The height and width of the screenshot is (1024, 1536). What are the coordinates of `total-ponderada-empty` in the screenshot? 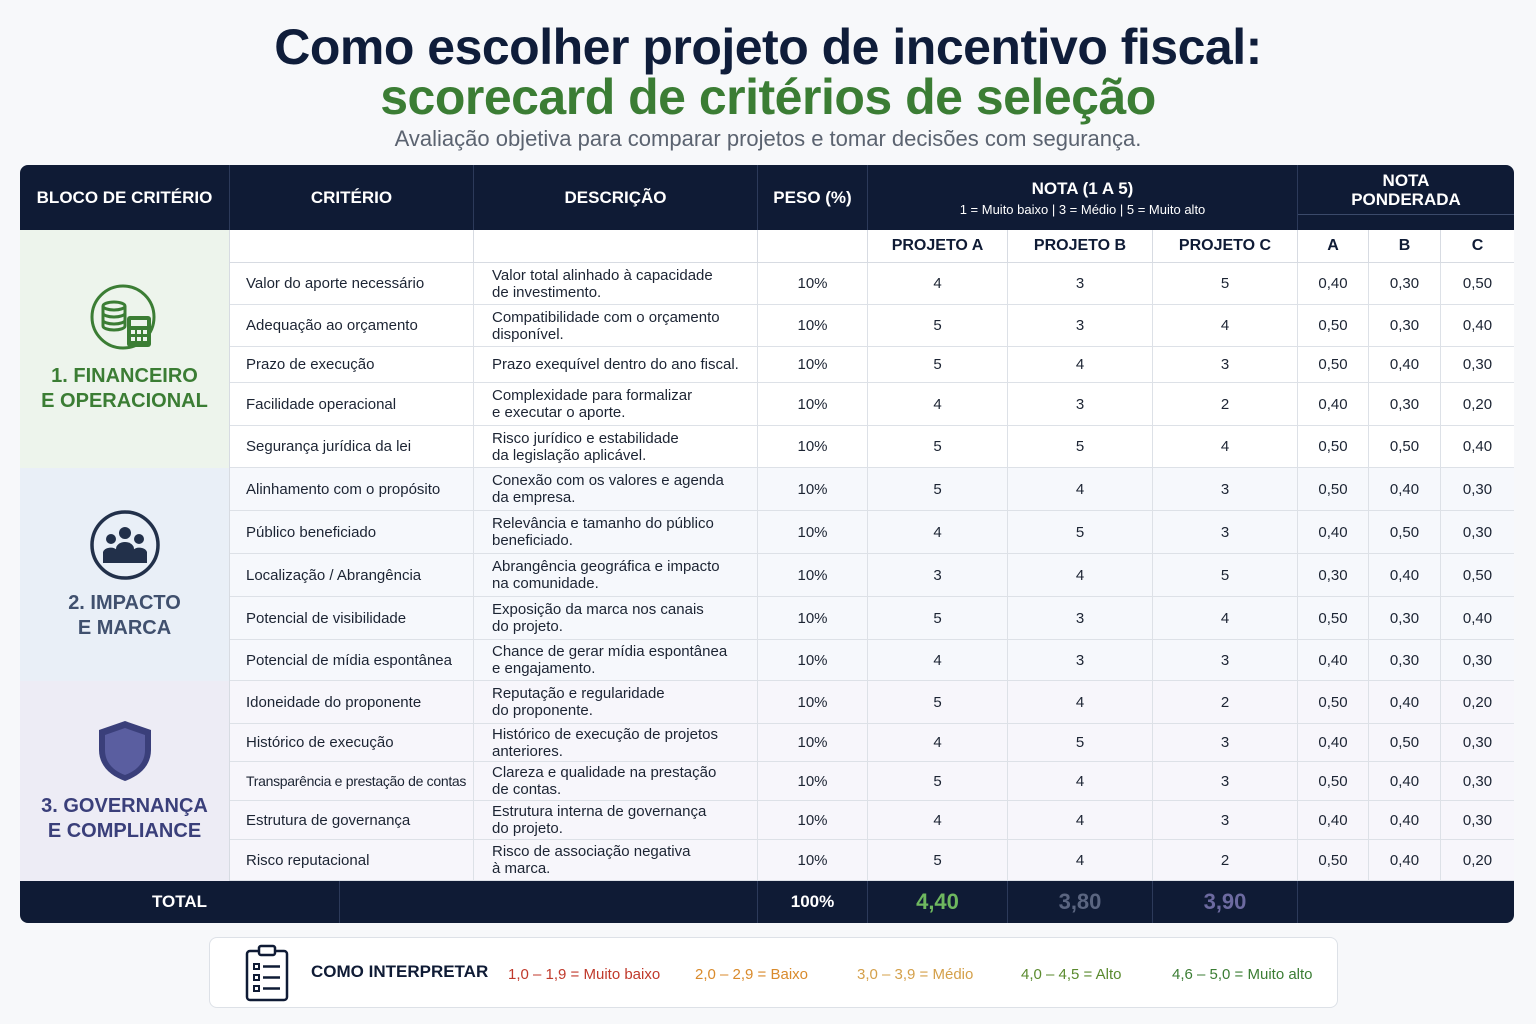 It's located at (1406, 902).